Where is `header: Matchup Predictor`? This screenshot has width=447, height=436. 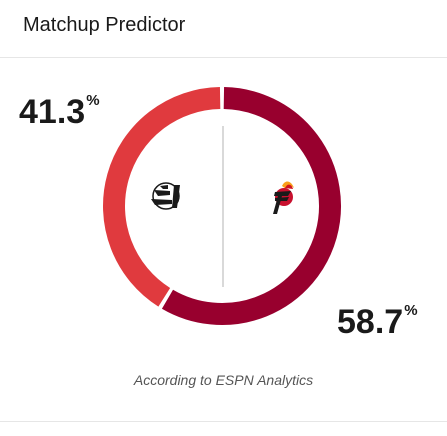
header: Matchup Predictor is located at coordinates (223, 29).